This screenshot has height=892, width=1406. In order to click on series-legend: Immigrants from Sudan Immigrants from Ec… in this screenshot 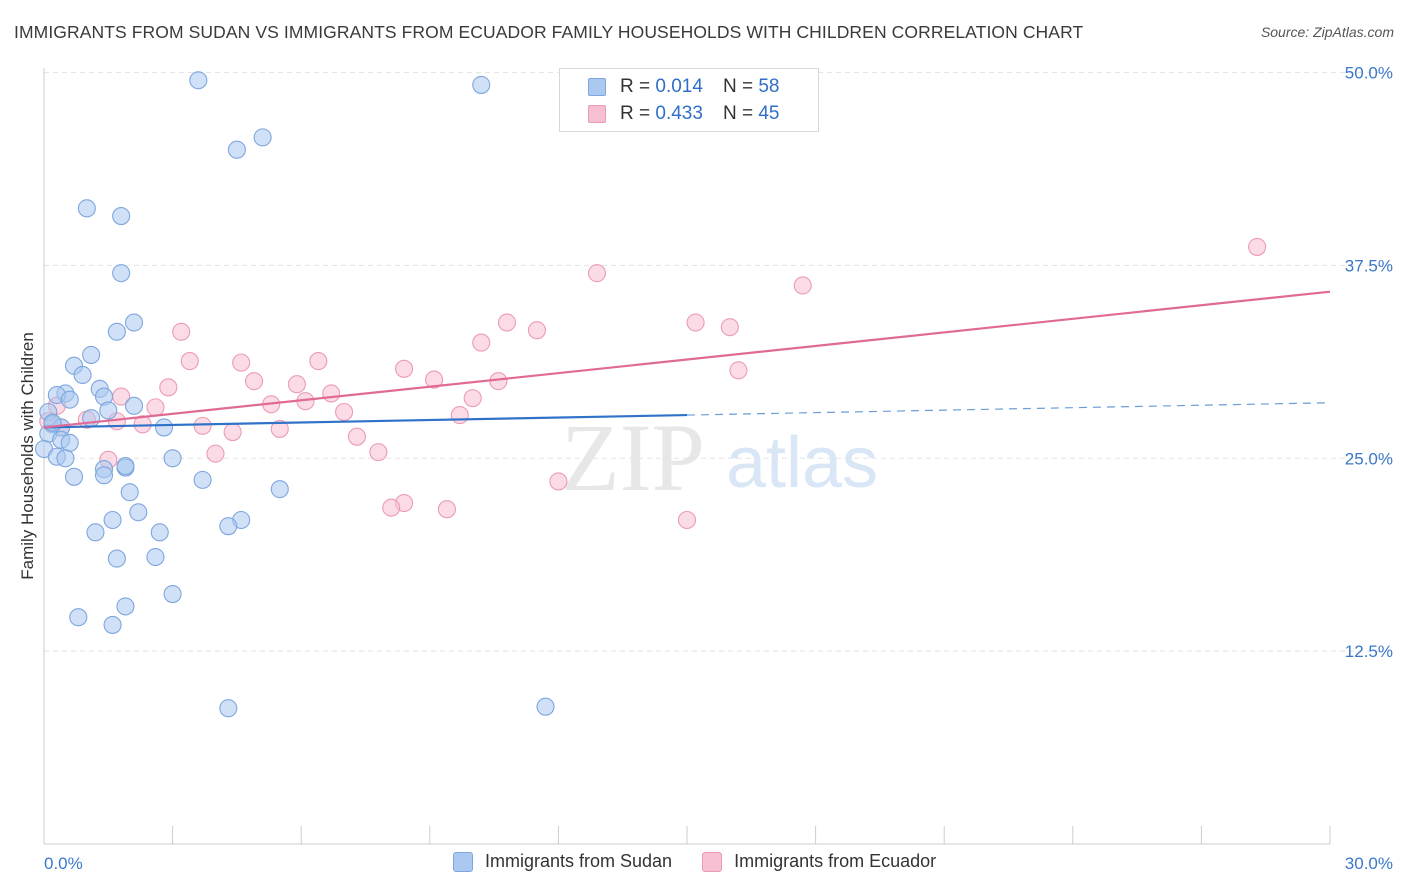, I will do `click(709, 861)`.